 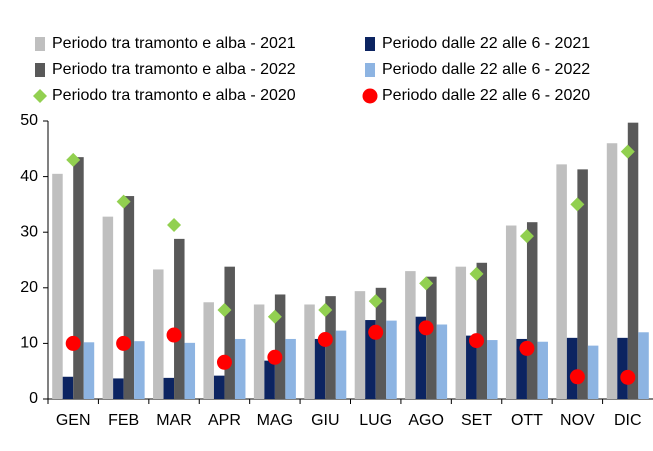 I want to click on legend-label: Periodo tra tramonto e alba - 2022, so click(x=174, y=69).